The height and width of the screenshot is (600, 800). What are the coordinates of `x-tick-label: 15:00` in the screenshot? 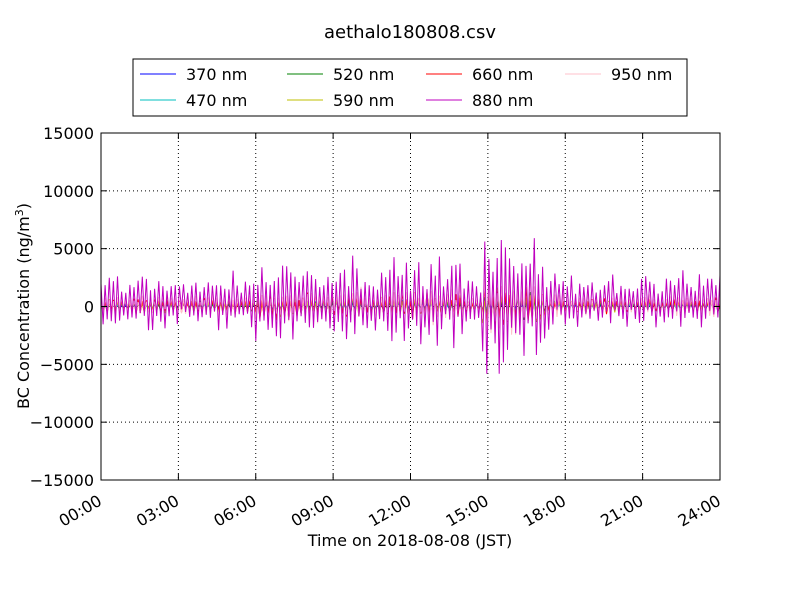 It's located at (466, 511).